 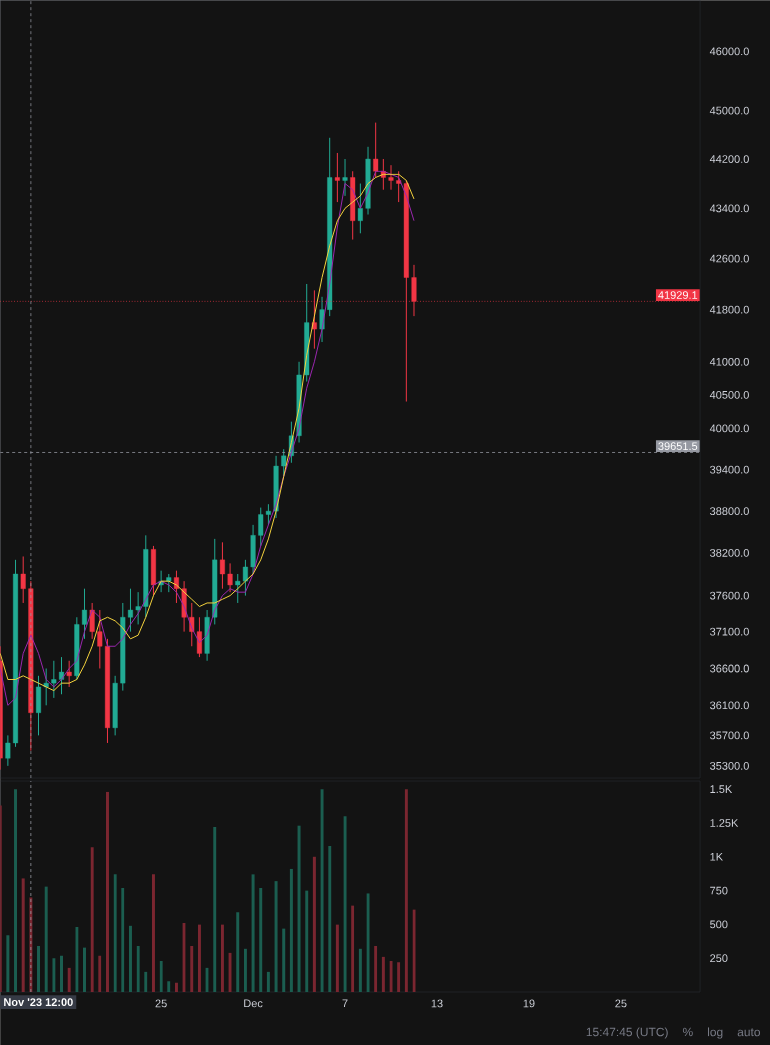 I want to click on y-tick-label: 35300.0, so click(x=729, y=765).